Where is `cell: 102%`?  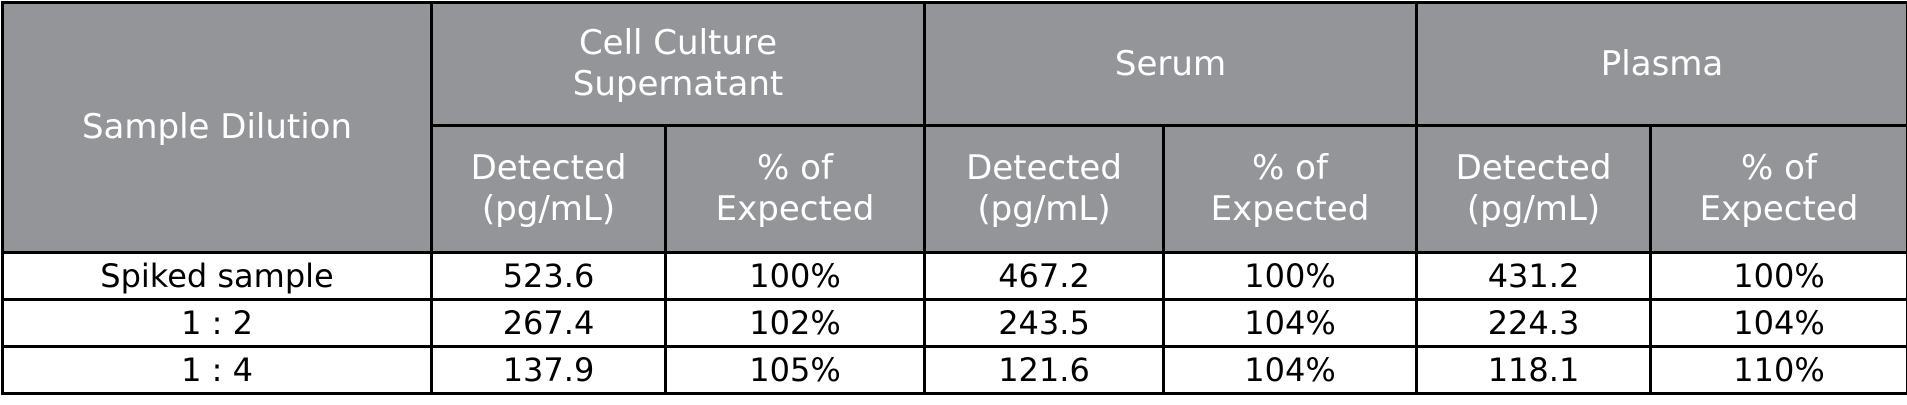 cell: 102% is located at coordinates (795, 323).